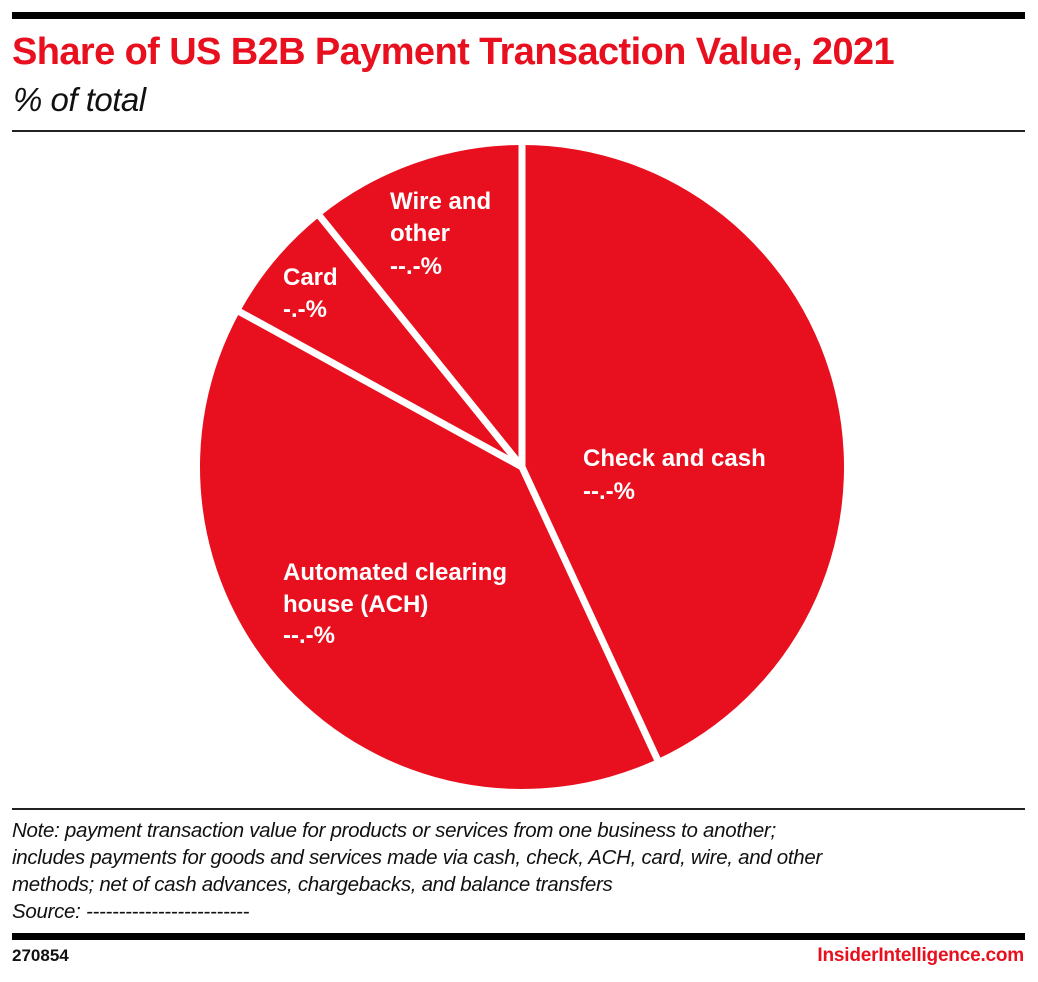 This screenshot has height=982, width=1038. I want to click on source-line: Source: -------------------------, so click(131, 911).